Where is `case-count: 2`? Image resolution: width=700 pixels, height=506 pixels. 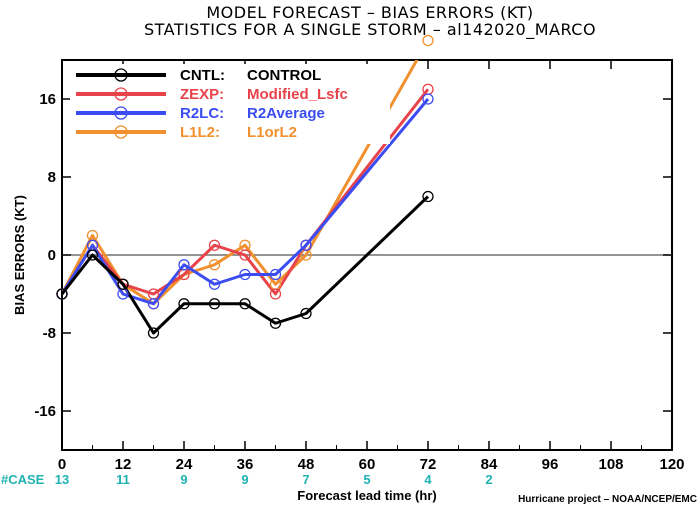 case-count: 2 is located at coordinates (488, 479).